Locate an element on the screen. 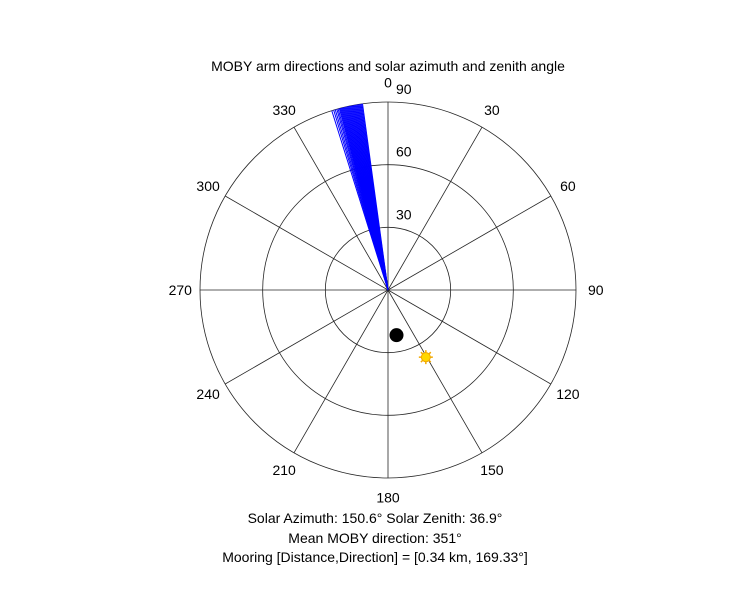  sun-disc is located at coordinates (425, 357).